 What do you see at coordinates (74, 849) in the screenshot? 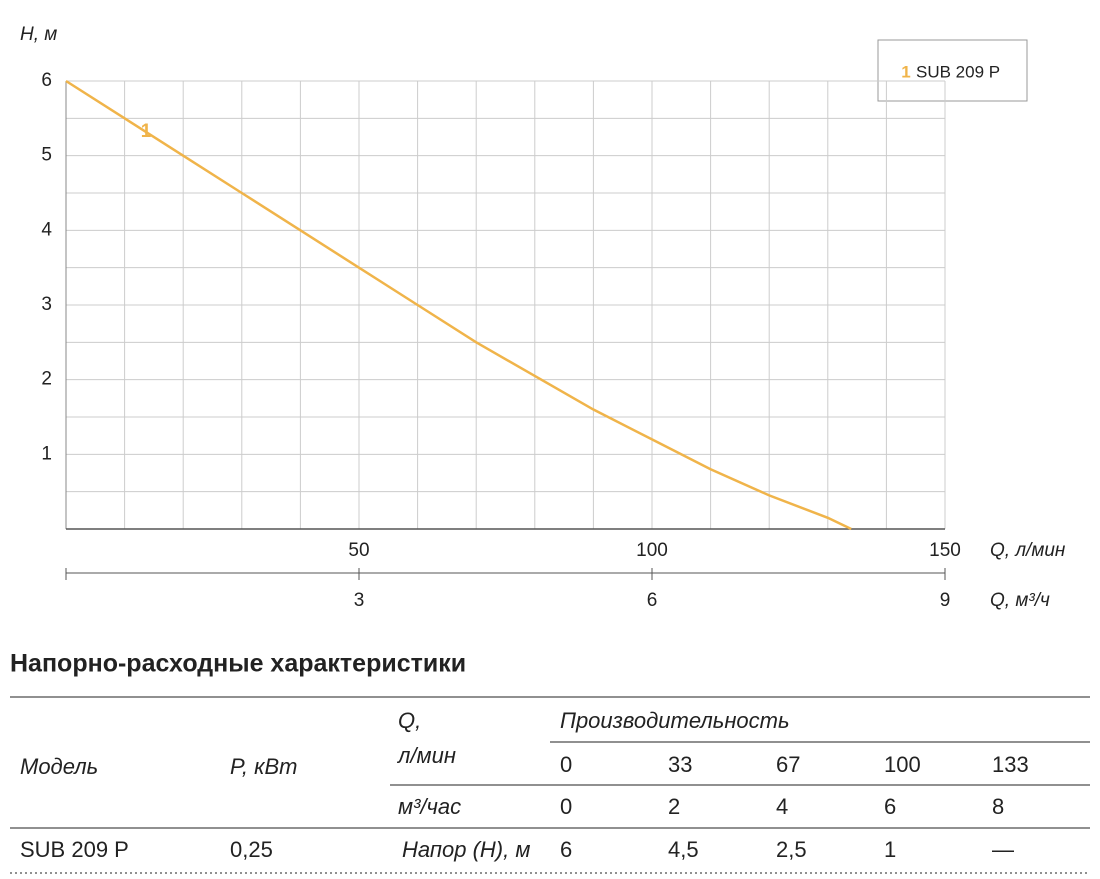
I see `cell: SUB 209 P` at bounding box center [74, 849].